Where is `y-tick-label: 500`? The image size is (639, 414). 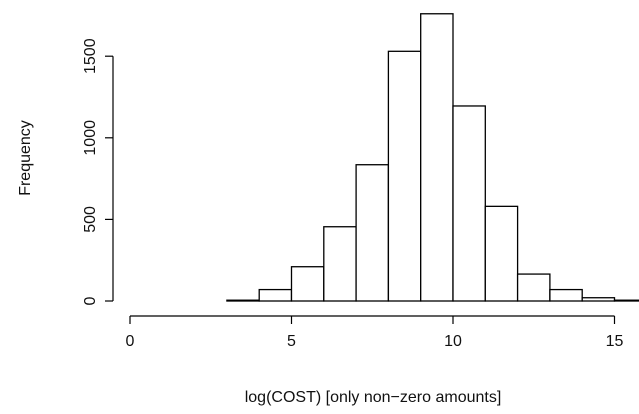
y-tick-label: 500 is located at coordinates (90, 219).